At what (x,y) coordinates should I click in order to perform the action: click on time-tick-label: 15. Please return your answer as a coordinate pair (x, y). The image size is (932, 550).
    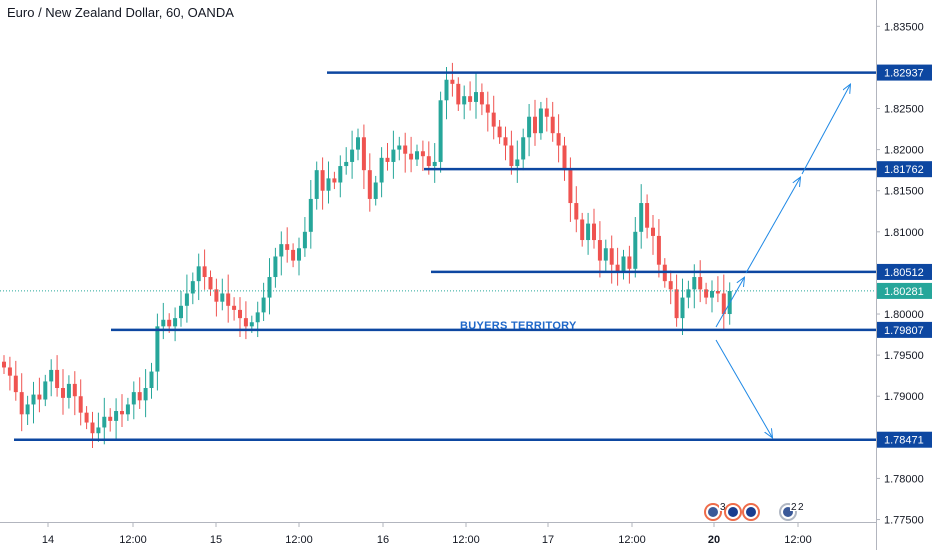
    Looking at the image, I should click on (216, 540).